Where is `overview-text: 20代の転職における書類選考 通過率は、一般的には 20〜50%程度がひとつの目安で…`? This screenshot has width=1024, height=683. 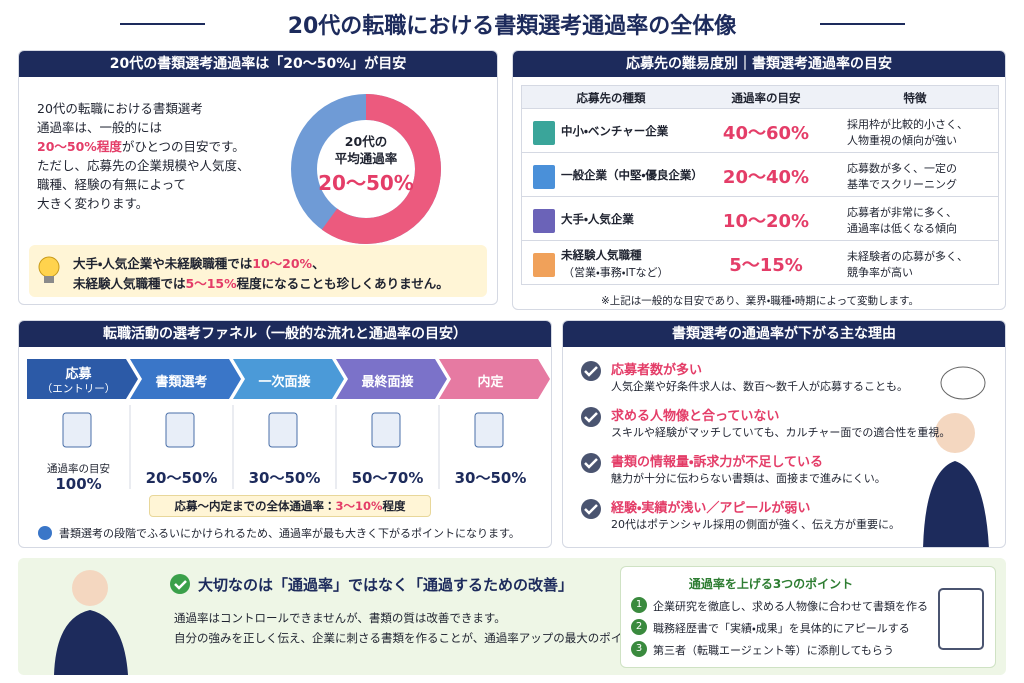 overview-text: 20代の転職における書類選考 通過率は、一般的には 20〜50%程度がひとつの目安で… is located at coordinates (162, 156).